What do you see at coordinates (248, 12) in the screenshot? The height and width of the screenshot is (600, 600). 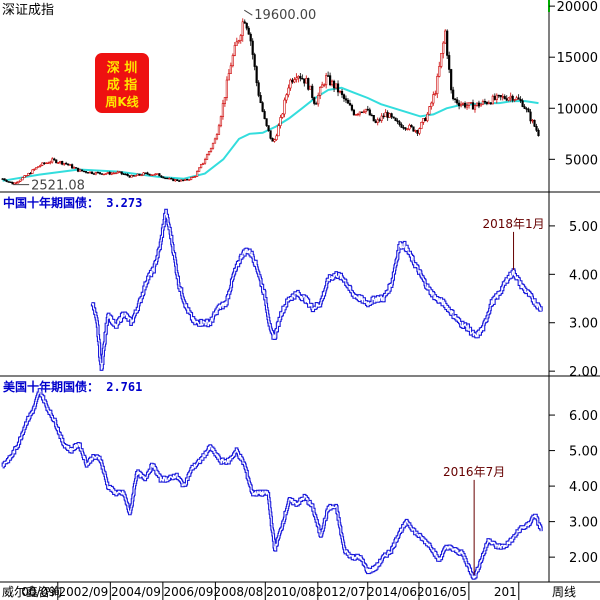 I see `peak-annotation-line` at bounding box center [248, 12].